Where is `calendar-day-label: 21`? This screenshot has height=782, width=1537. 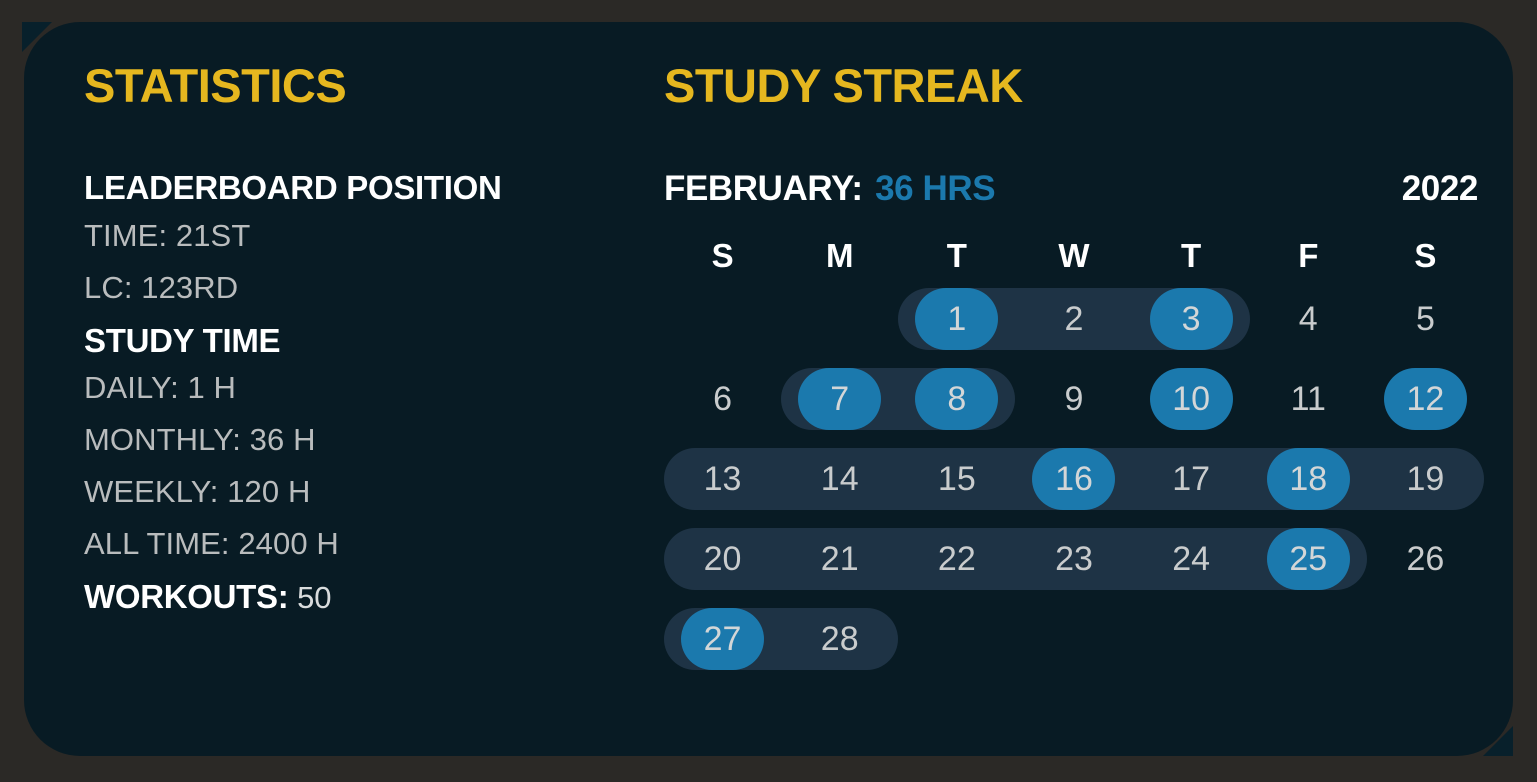
calendar-day-label: 21 is located at coordinates (839, 559).